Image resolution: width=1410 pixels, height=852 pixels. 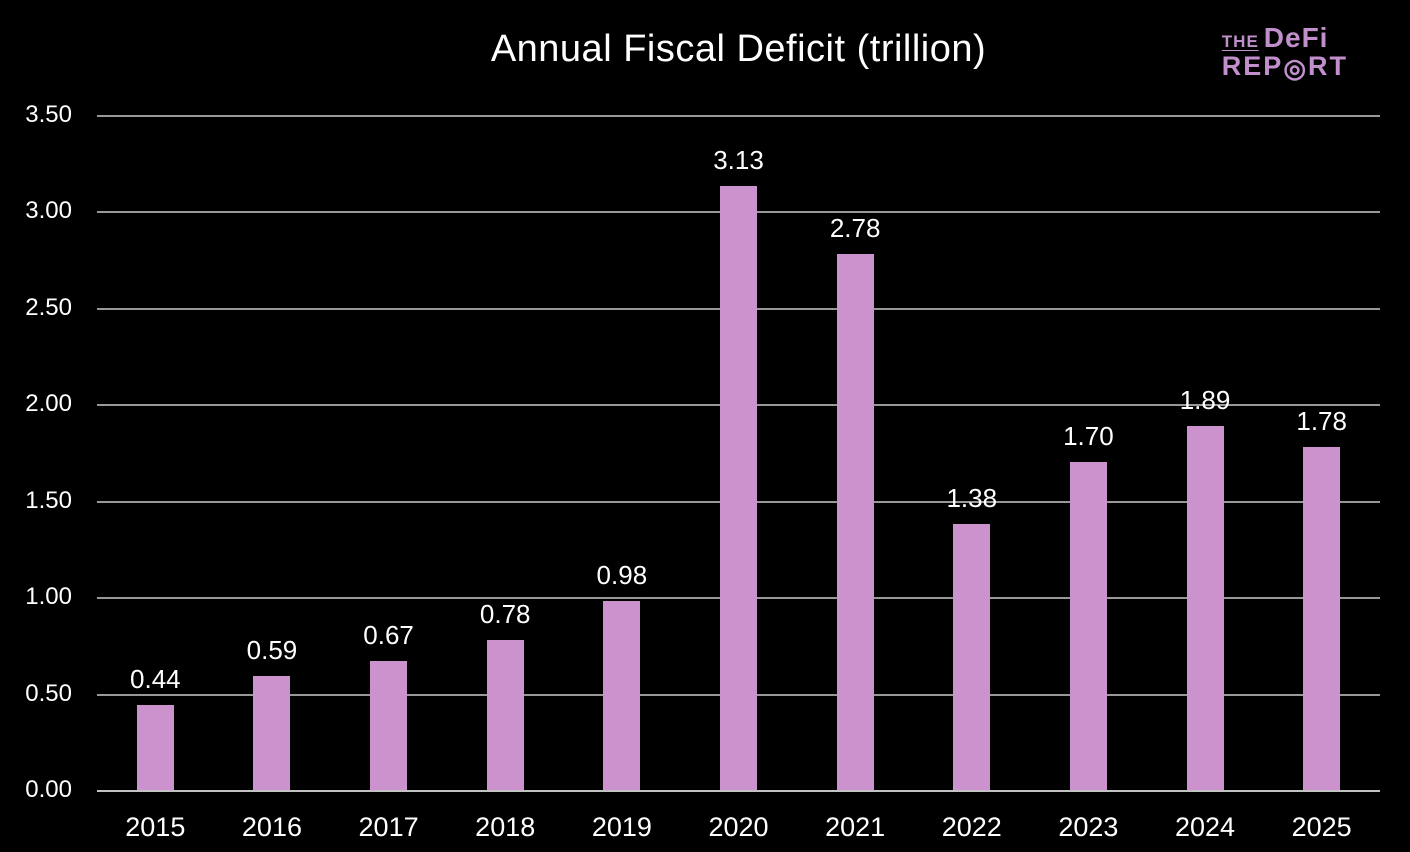 I want to click on bar-value-label-2015: 0.44, so click(x=155, y=679).